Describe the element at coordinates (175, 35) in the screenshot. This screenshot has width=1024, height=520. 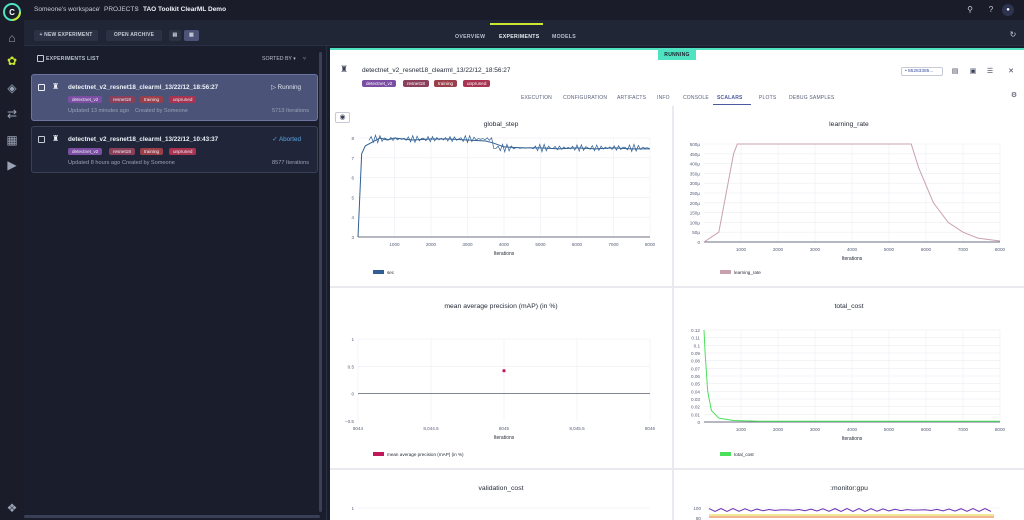
I see `list-view-toggle: ▤` at that location.